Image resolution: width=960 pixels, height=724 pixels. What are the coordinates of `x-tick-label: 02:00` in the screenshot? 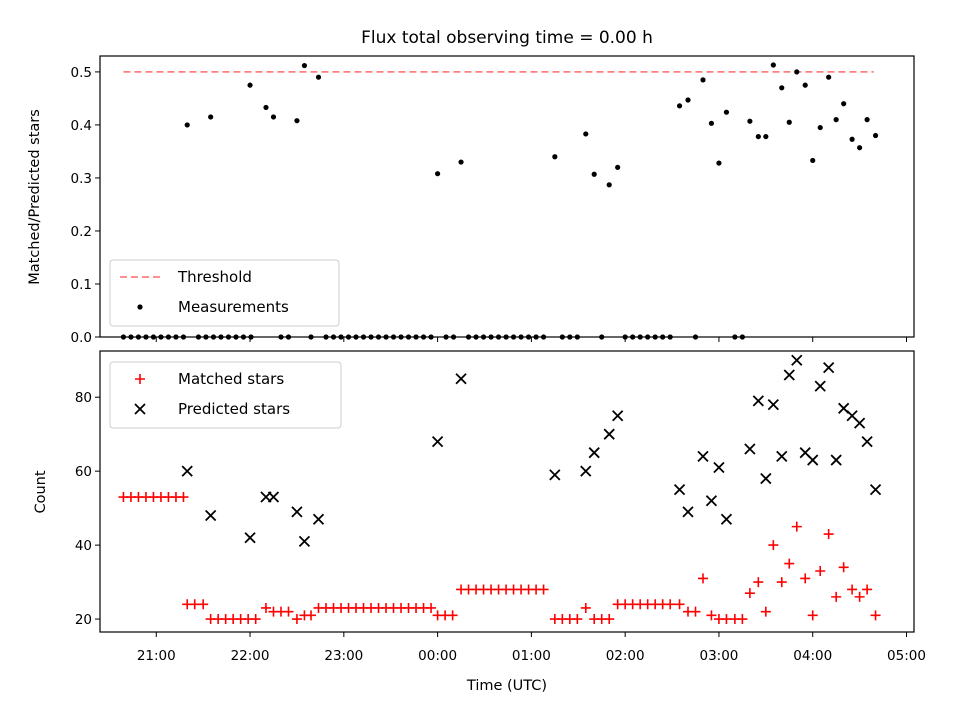 It's located at (625, 656).